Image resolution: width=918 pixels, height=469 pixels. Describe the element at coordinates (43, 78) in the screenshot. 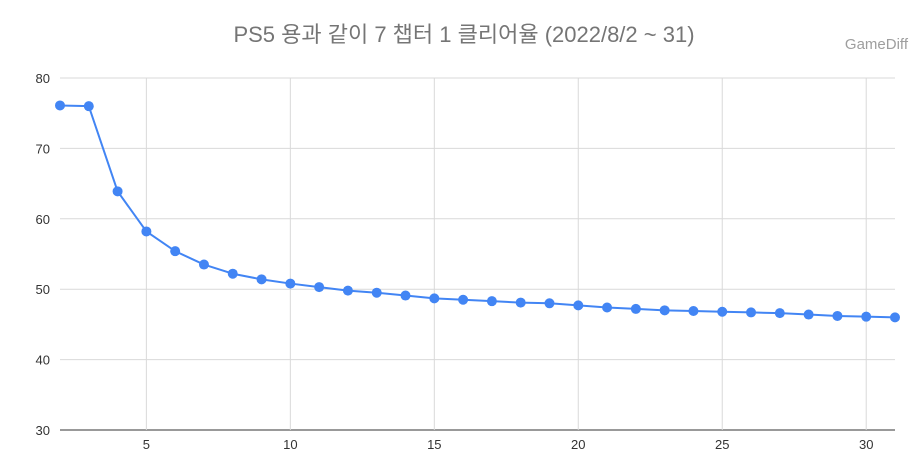

I see `y-tick-label: 80` at that location.